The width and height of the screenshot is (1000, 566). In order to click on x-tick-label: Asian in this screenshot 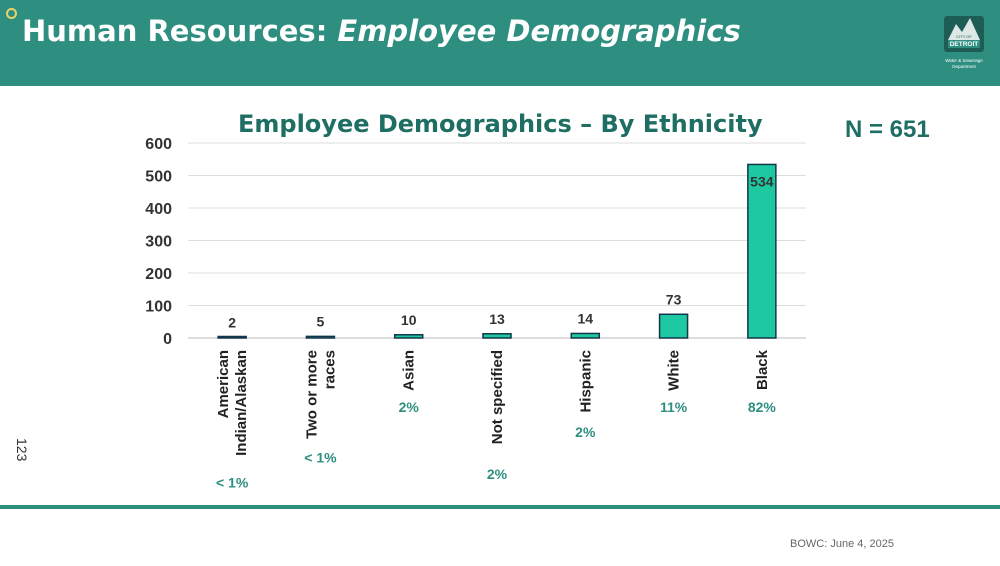, I will do `click(409, 370)`.